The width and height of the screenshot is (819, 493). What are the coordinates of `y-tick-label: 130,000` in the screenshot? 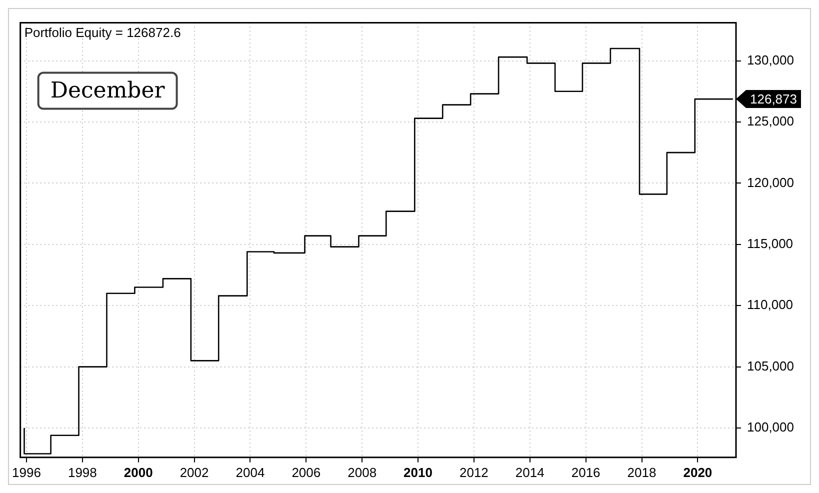 It's located at (770, 60).